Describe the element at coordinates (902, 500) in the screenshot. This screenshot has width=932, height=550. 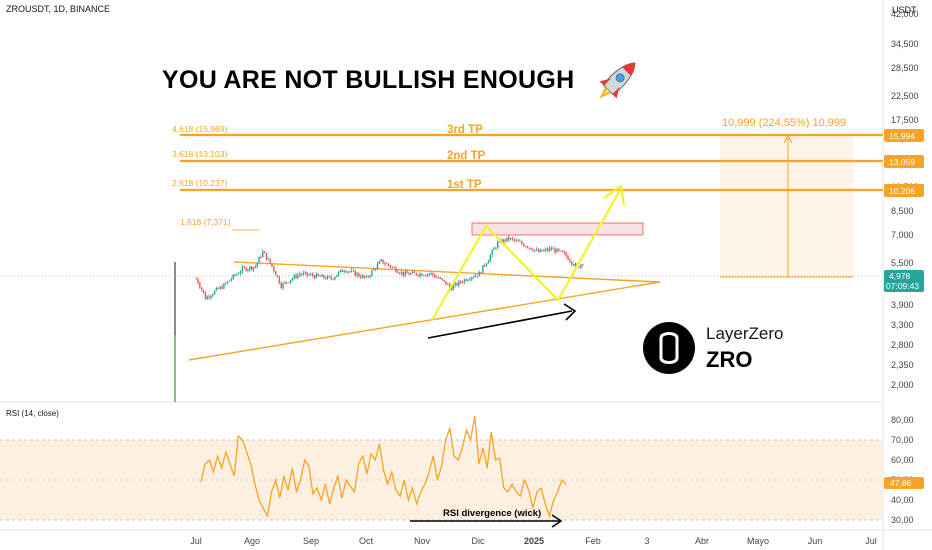
I see `rsi-tick-label: 40,00` at that location.